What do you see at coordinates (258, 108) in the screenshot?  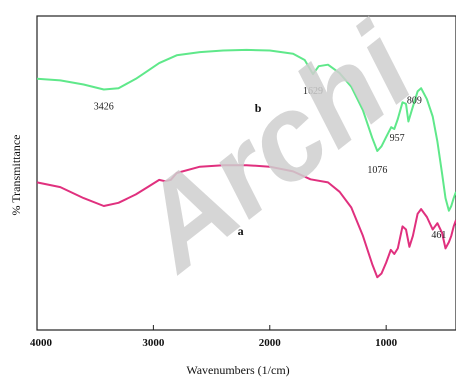 I see `series-label-b: b` at bounding box center [258, 108].